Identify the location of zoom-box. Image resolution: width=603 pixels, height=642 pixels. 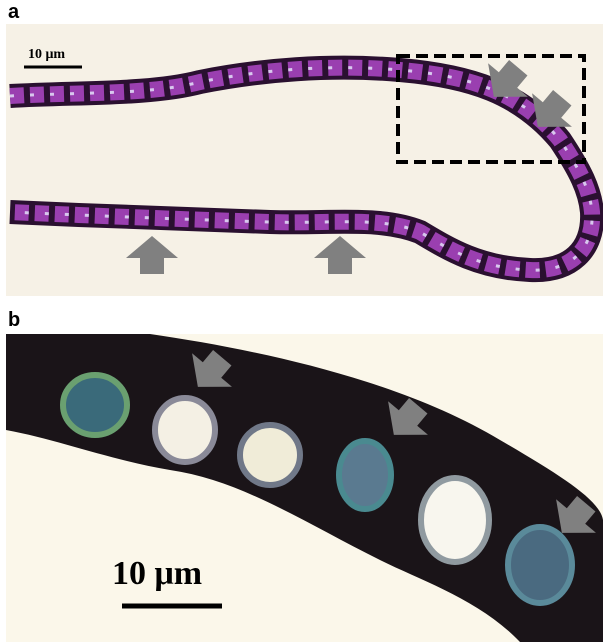
(491, 109).